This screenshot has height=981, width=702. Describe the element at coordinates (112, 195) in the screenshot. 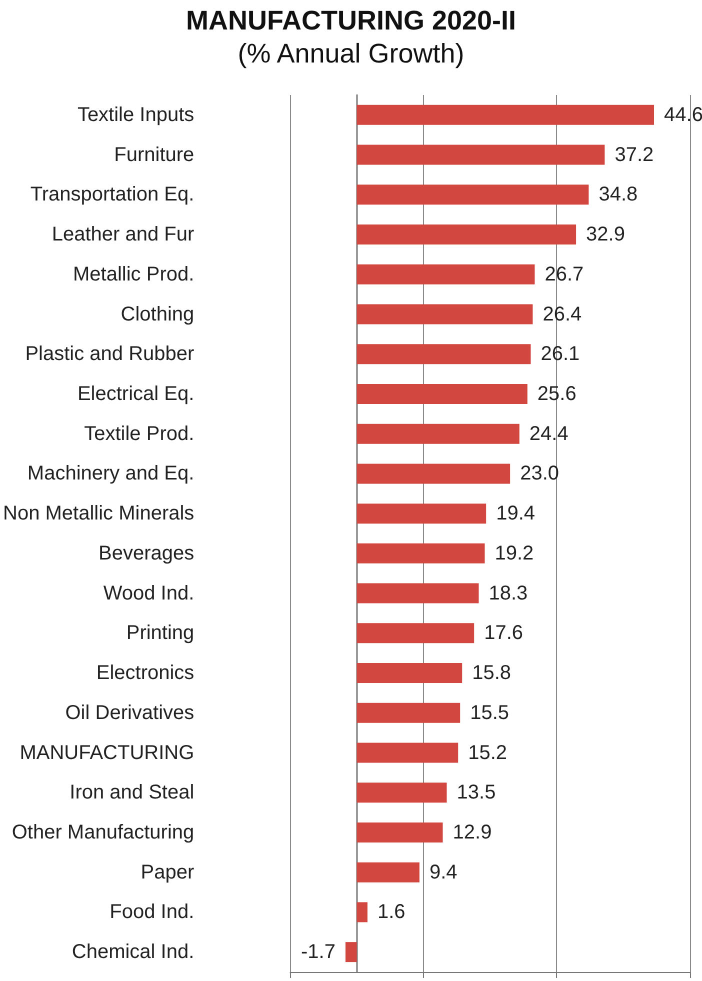

I see `y-tick-label: Transportation Eq.` at that location.